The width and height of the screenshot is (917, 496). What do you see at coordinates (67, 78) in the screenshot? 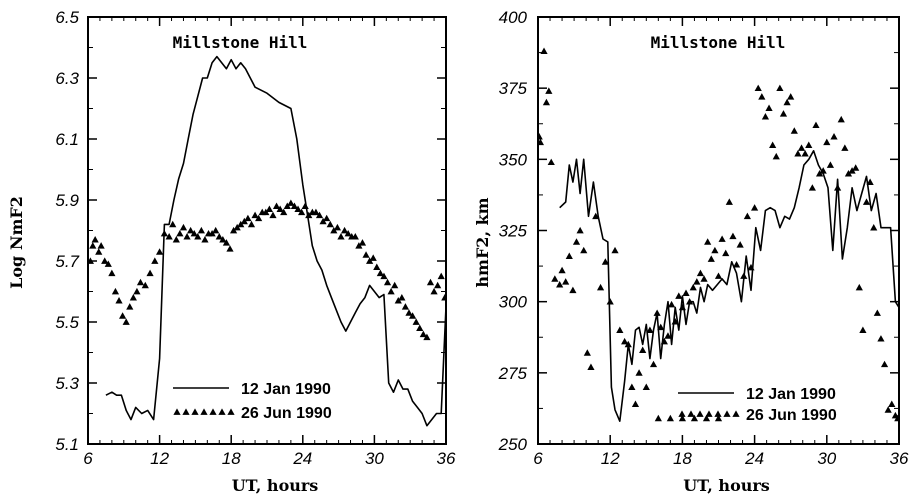
I see `y-tick-label: 6.3` at bounding box center [67, 78].